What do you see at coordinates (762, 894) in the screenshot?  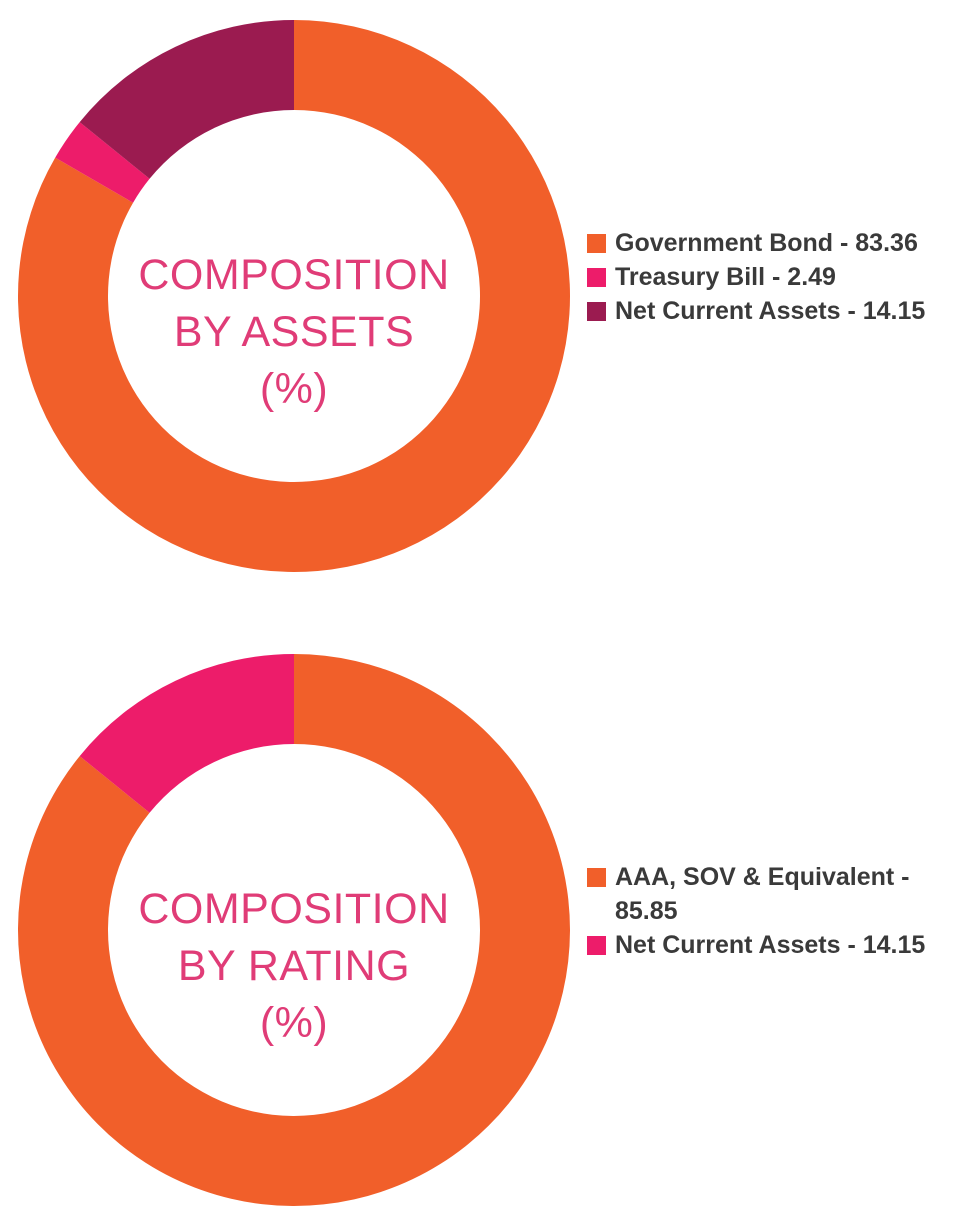 I see `legend-label: AAA, SOV & Equivalent - 85.85` at bounding box center [762, 894].